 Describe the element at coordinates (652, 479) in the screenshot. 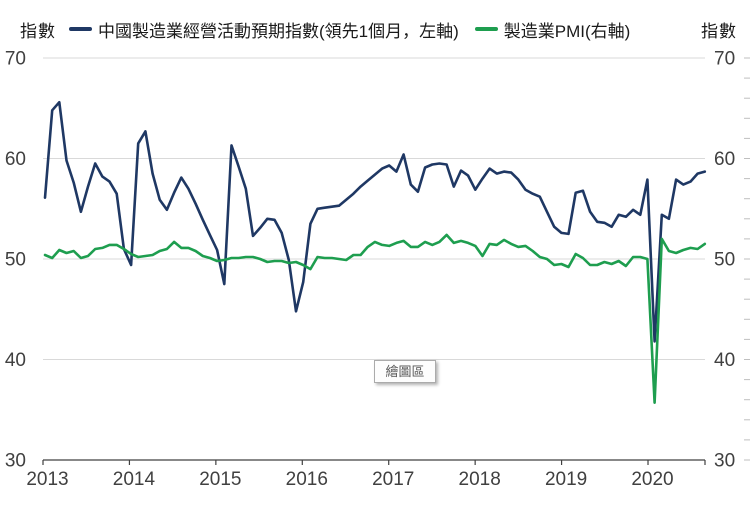

I see `x-tick-label: 2020` at that location.